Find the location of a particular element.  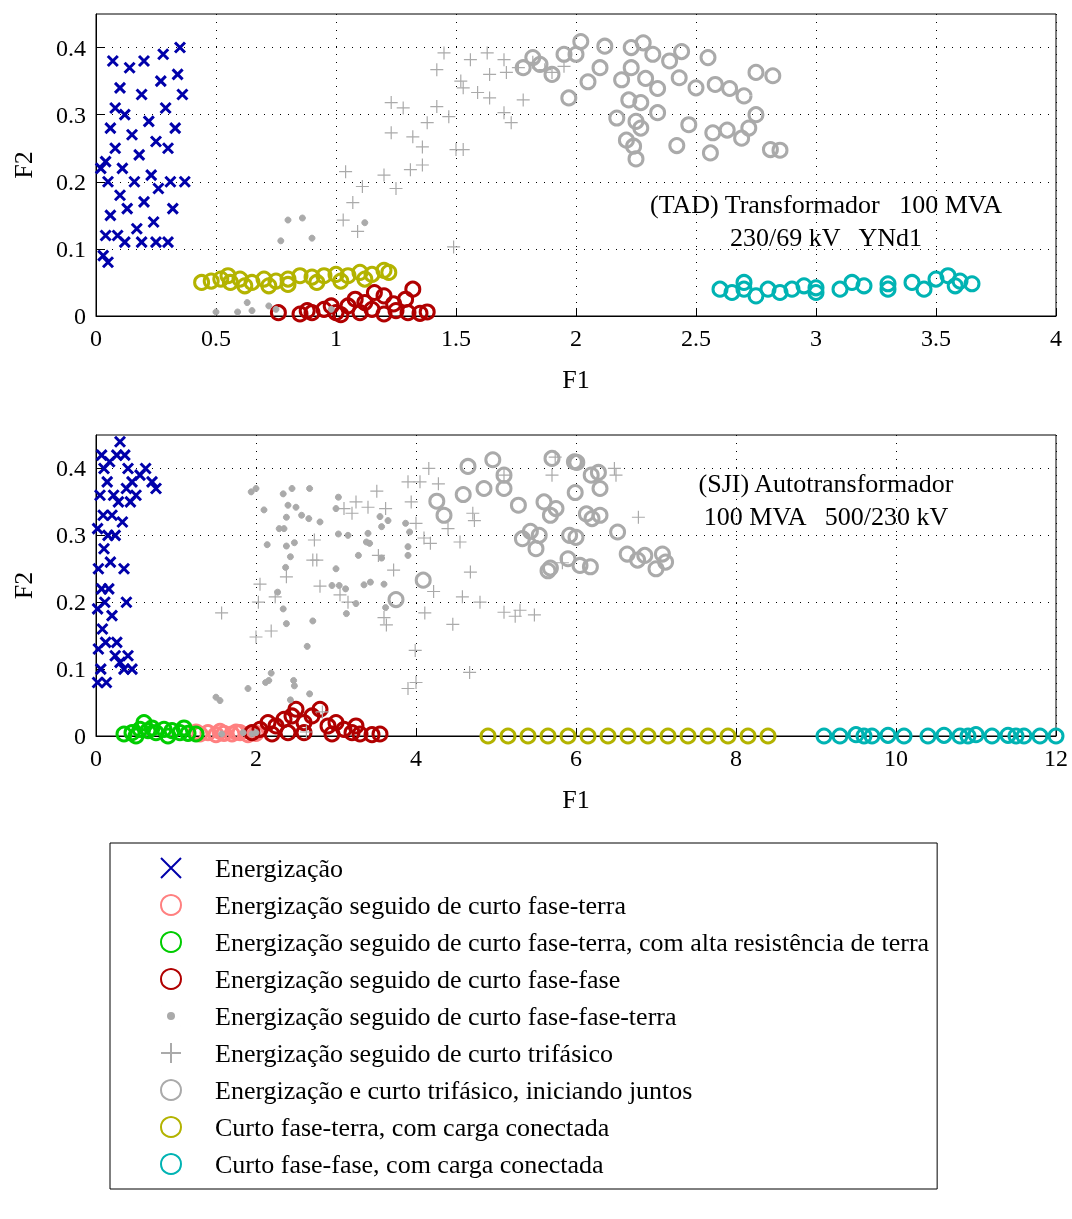

x-tick-label: 8 is located at coordinates (736, 758).